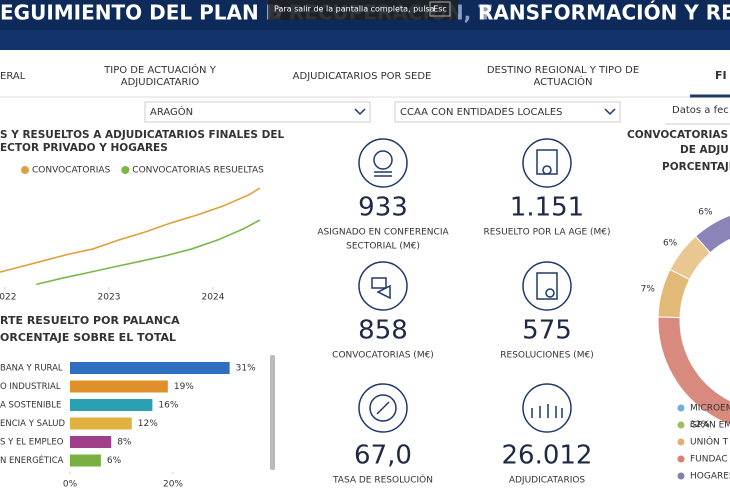  I want to click on value-label: 8%, so click(124, 443).